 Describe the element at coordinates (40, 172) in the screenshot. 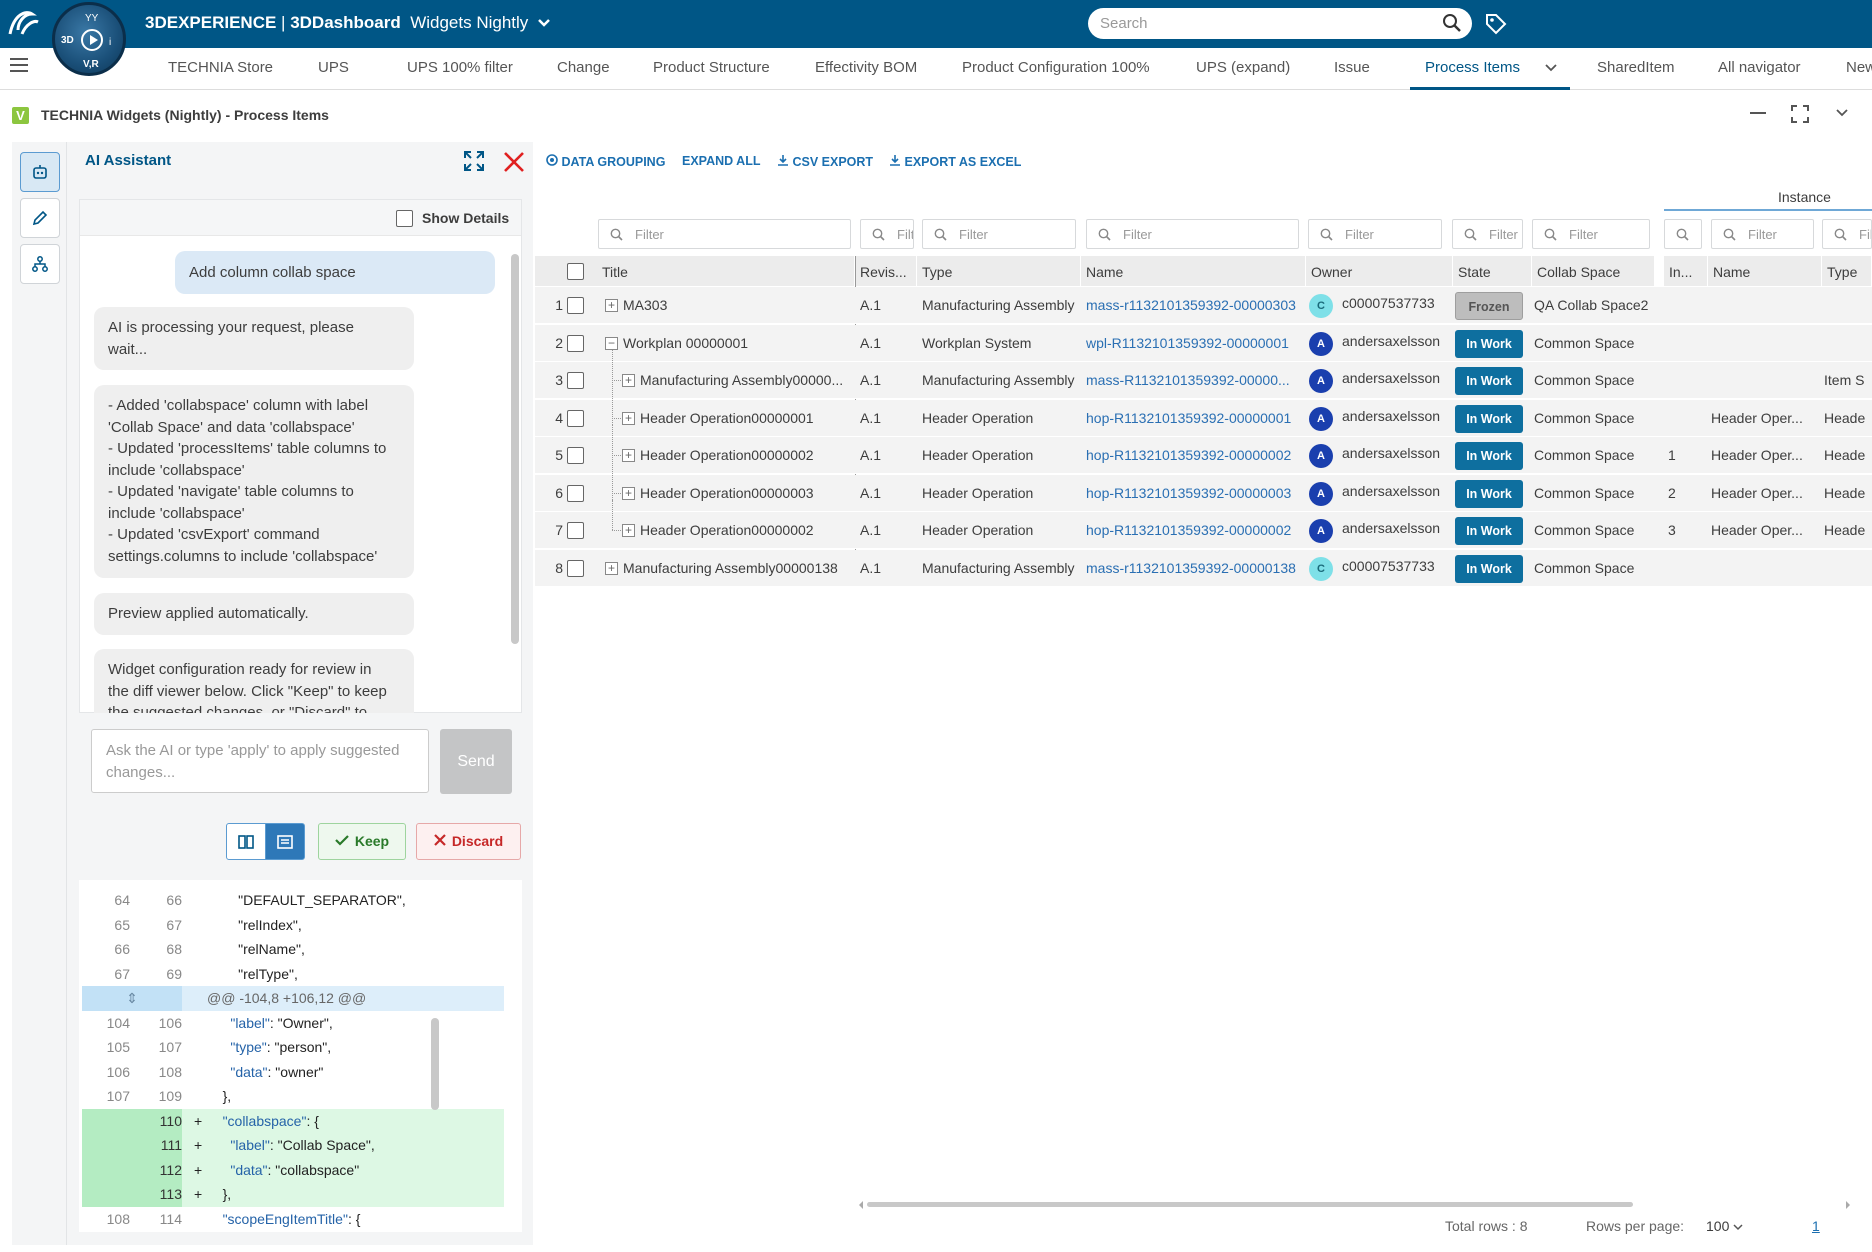

I see `ai-assistant-button` at that location.